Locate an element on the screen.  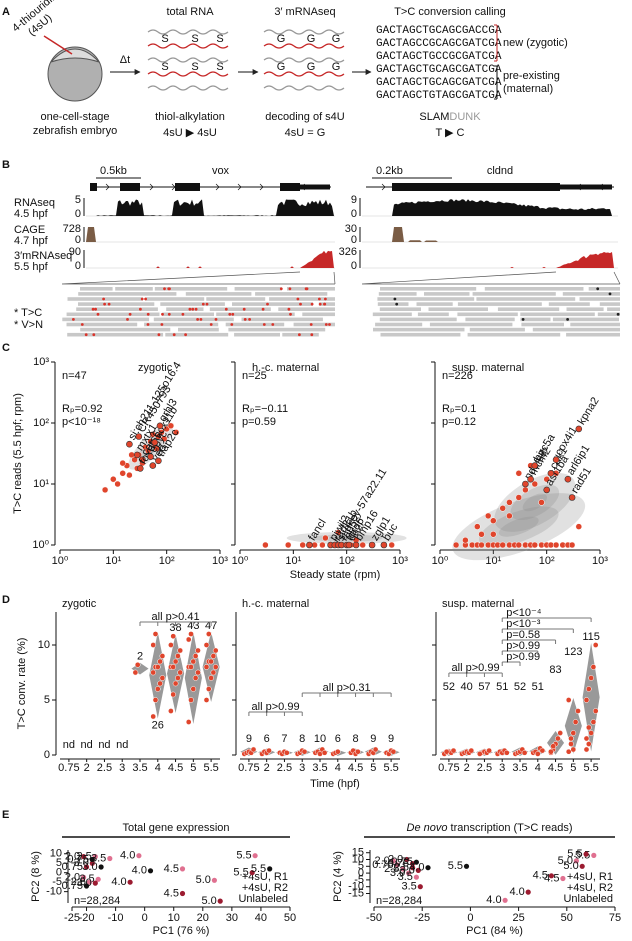
old-label: pre-existing is located at coordinates (531, 76).